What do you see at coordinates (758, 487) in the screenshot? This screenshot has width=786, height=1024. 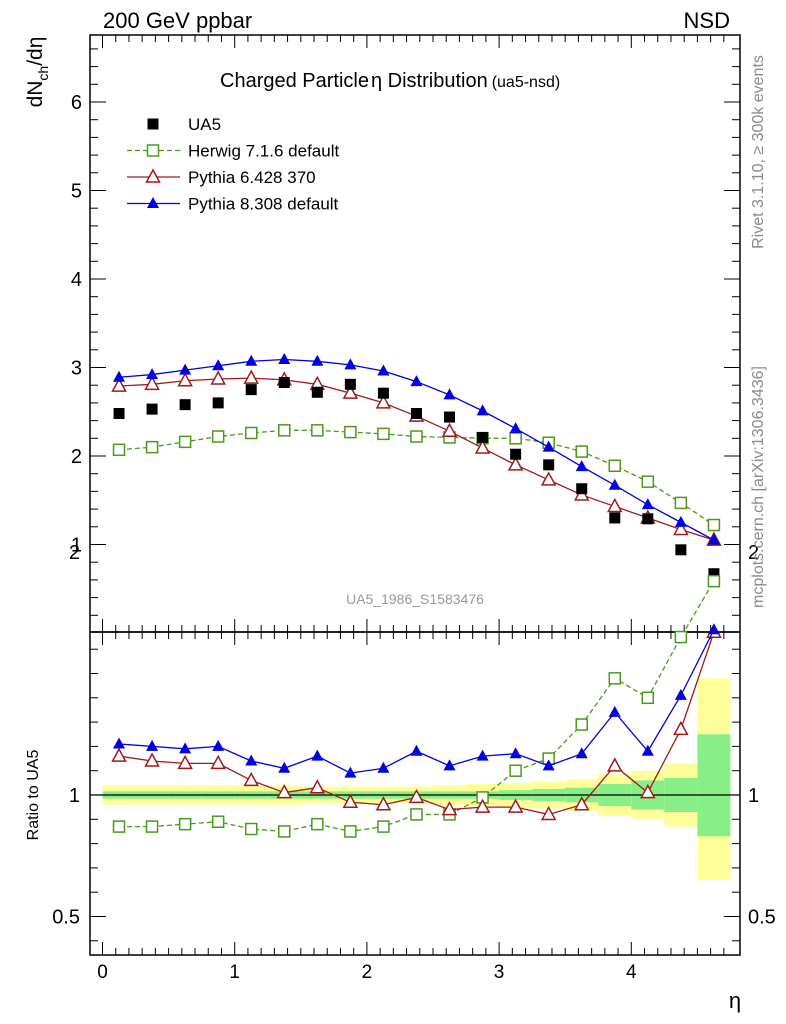 I see `mcplots-label: mcplots.cern.ch [arXiv:1306.3436]` at bounding box center [758, 487].